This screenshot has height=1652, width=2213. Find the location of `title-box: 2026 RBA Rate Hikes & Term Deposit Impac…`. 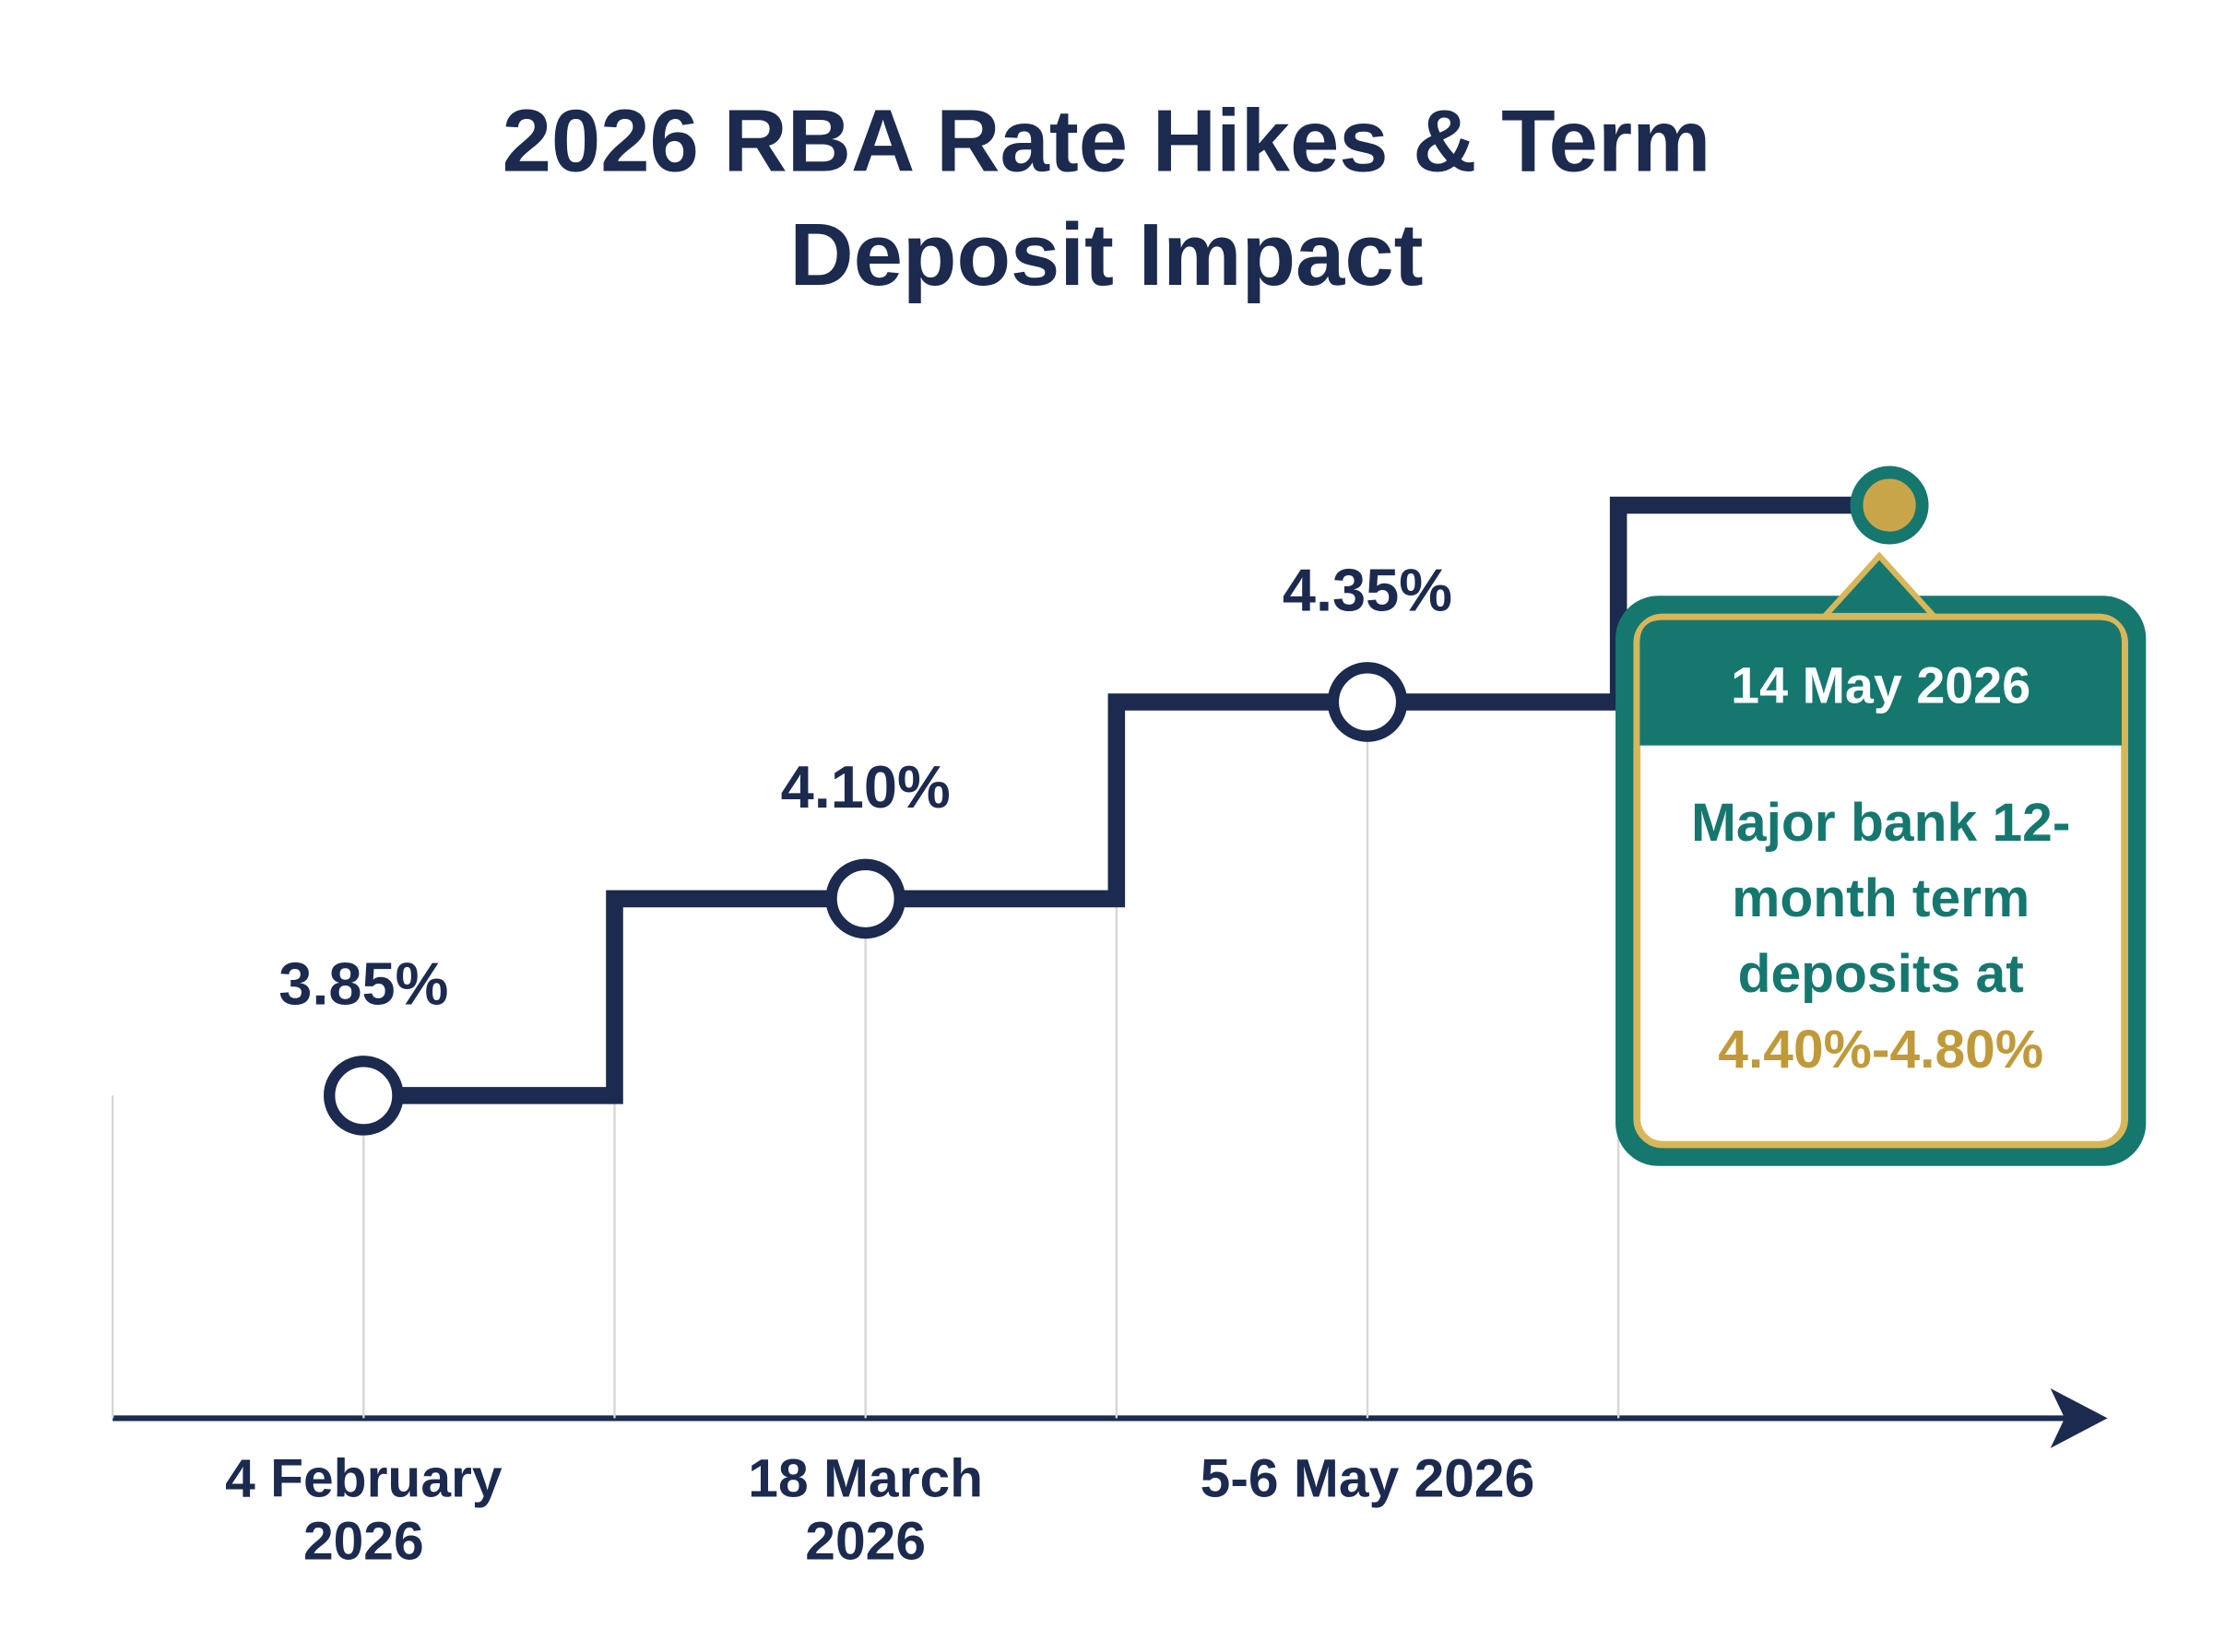

title-box: 2026 RBA Rate Hikes & Term Deposit Impac… is located at coordinates (1106, 198).